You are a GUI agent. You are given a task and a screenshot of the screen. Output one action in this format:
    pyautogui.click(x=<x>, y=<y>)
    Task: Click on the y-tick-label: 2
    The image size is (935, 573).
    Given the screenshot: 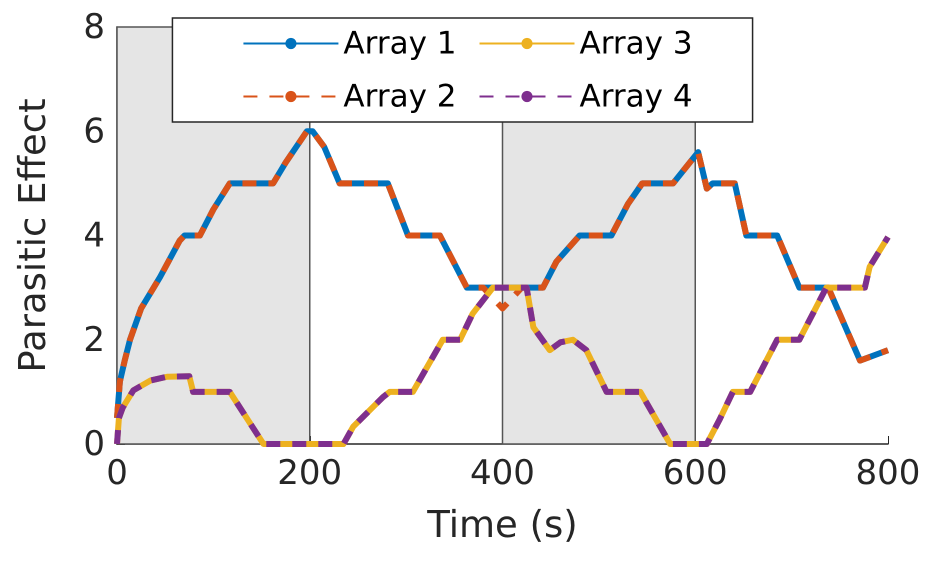 What is the action you would take?
    pyautogui.click(x=94, y=340)
    